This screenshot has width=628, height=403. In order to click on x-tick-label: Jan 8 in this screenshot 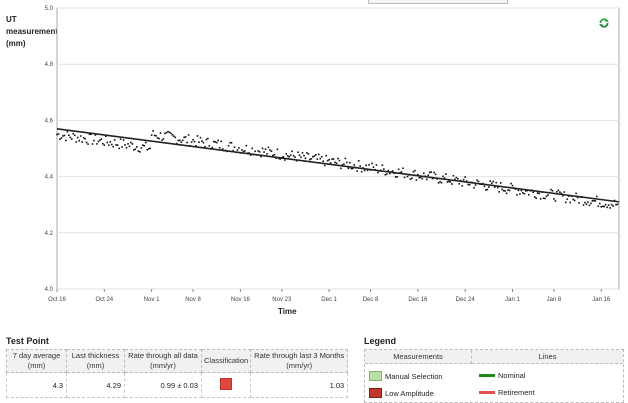, I will do `click(554, 300)`.